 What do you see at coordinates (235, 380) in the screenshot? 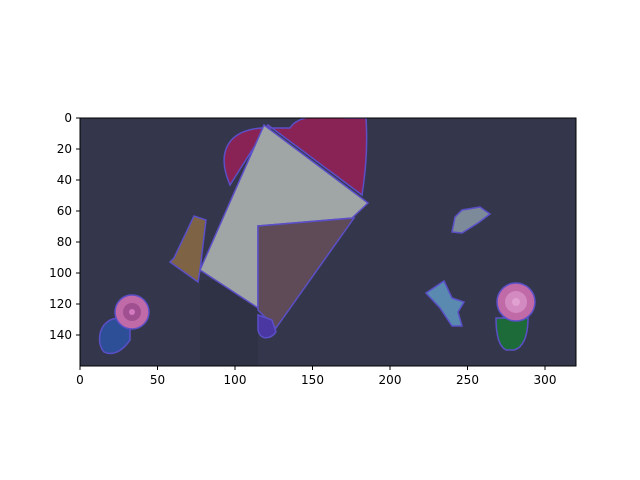
I see `x-tick-label: 100` at bounding box center [235, 380].